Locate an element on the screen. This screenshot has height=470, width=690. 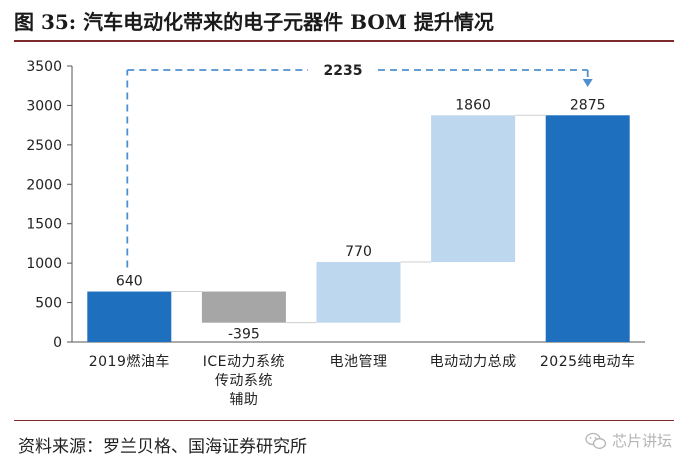
wechat-icon is located at coordinates (596, 440).